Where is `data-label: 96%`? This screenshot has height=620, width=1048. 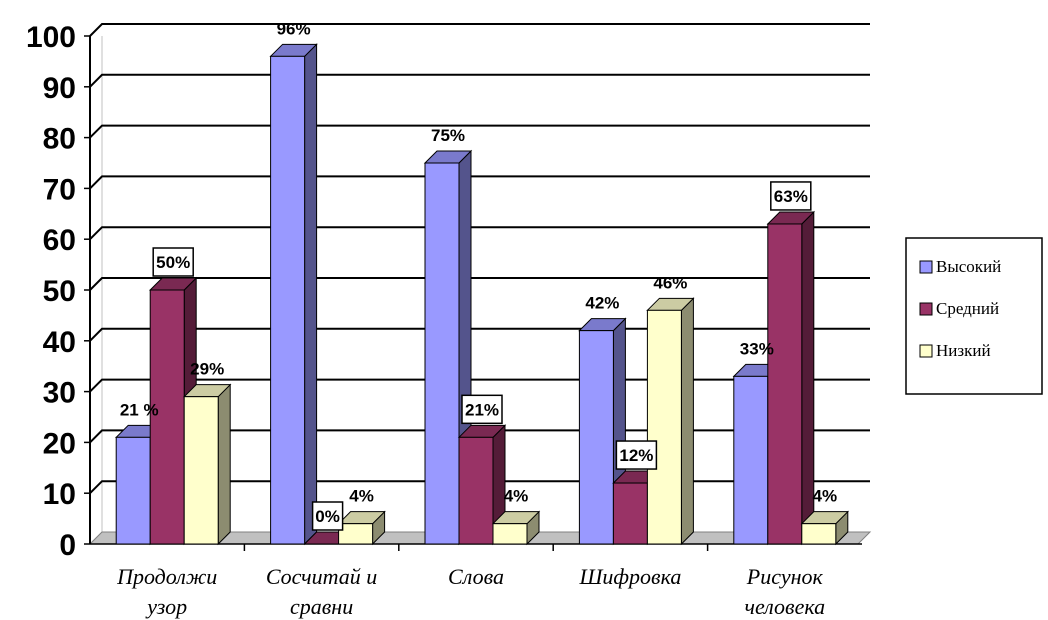 data-label: 96% is located at coordinates (294, 28).